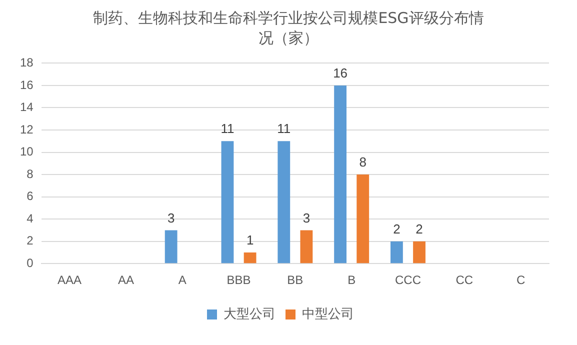  What do you see at coordinates (521, 280) in the screenshot?
I see `x-tick-label: C` at bounding box center [521, 280].